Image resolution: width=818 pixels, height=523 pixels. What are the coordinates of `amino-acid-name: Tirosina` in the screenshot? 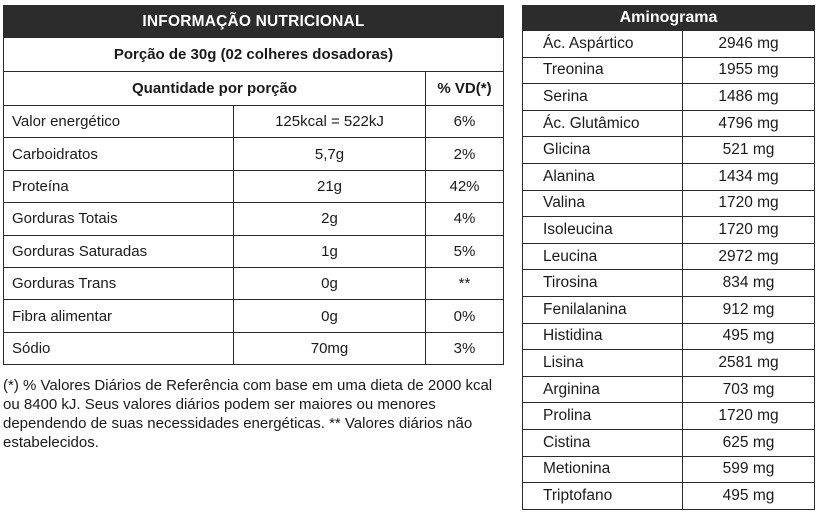 It's located at (602, 283).